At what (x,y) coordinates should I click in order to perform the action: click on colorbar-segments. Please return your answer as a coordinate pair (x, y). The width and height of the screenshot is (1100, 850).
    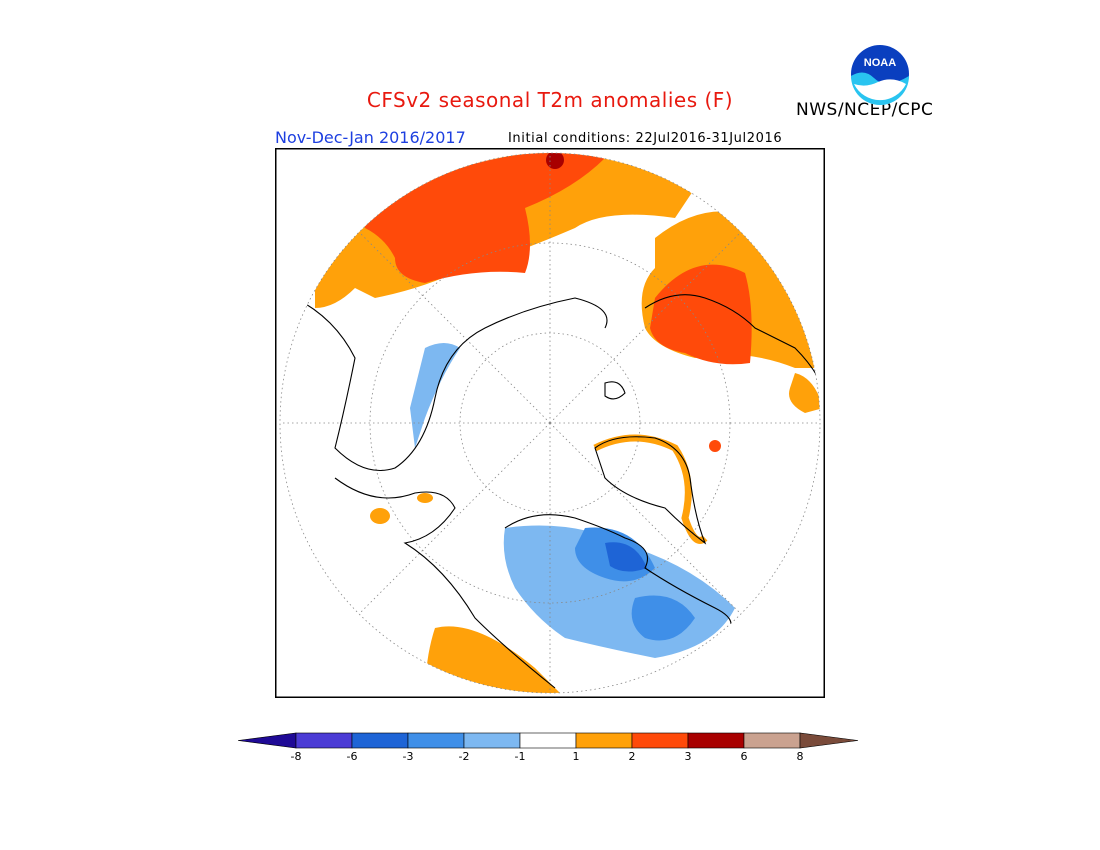
    Looking at the image, I should click on (548, 740).